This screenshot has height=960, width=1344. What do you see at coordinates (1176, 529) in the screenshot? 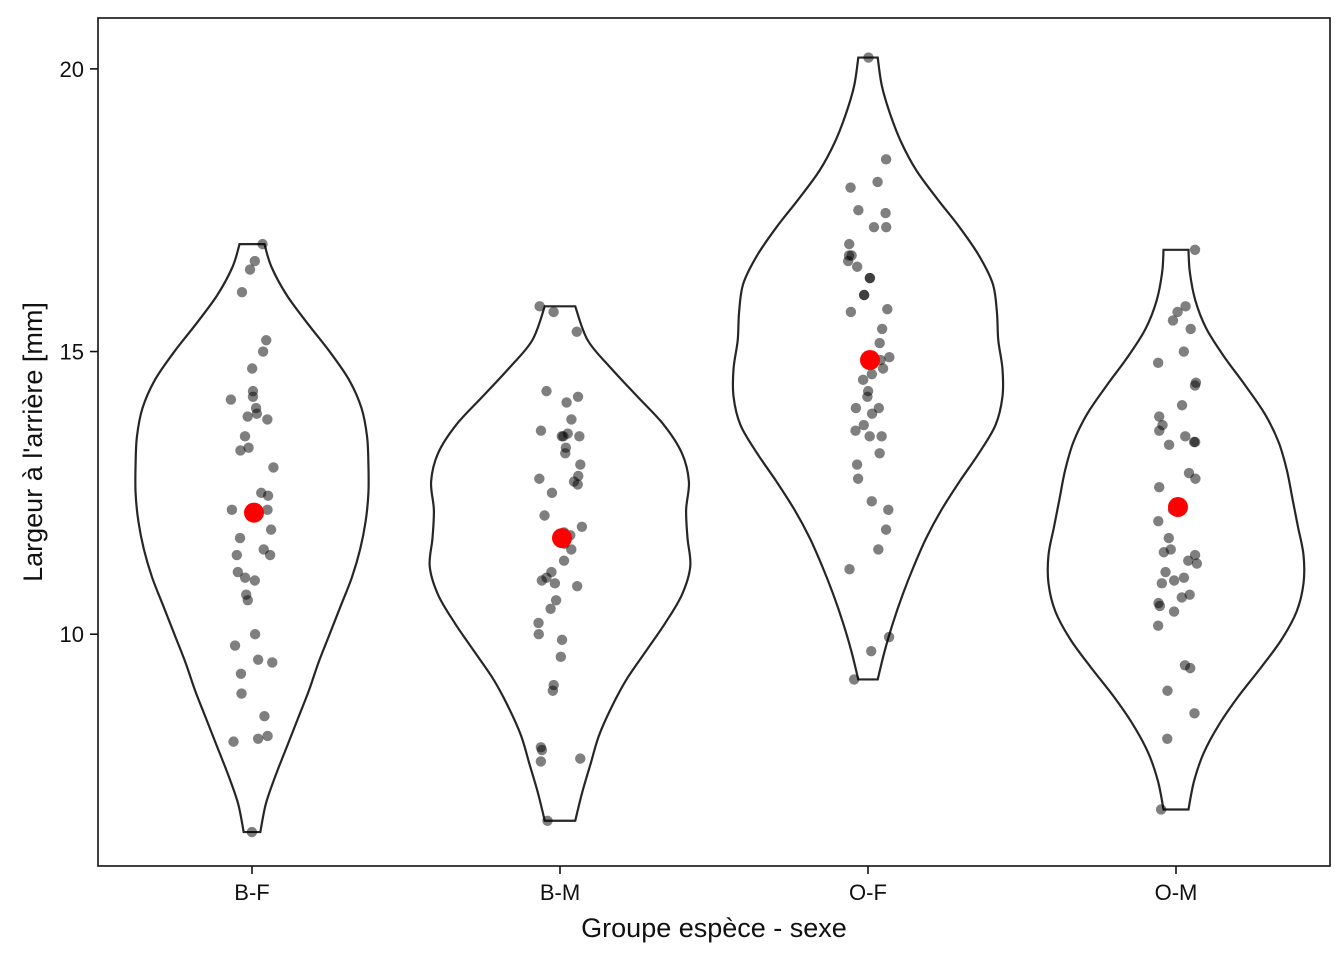
I see `violin-O-M` at bounding box center [1176, 529].